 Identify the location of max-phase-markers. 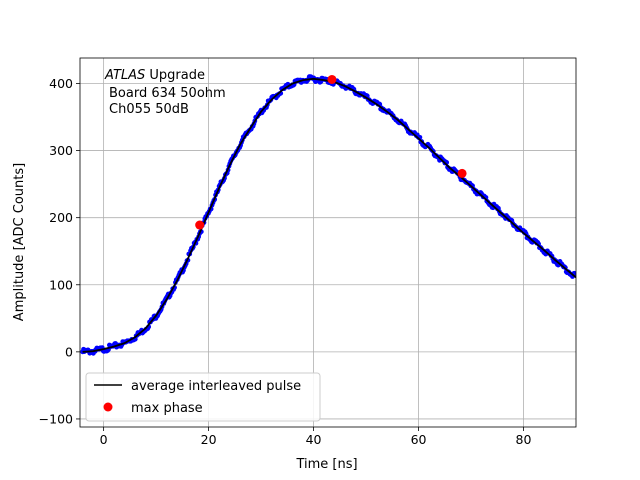
(331, 152).